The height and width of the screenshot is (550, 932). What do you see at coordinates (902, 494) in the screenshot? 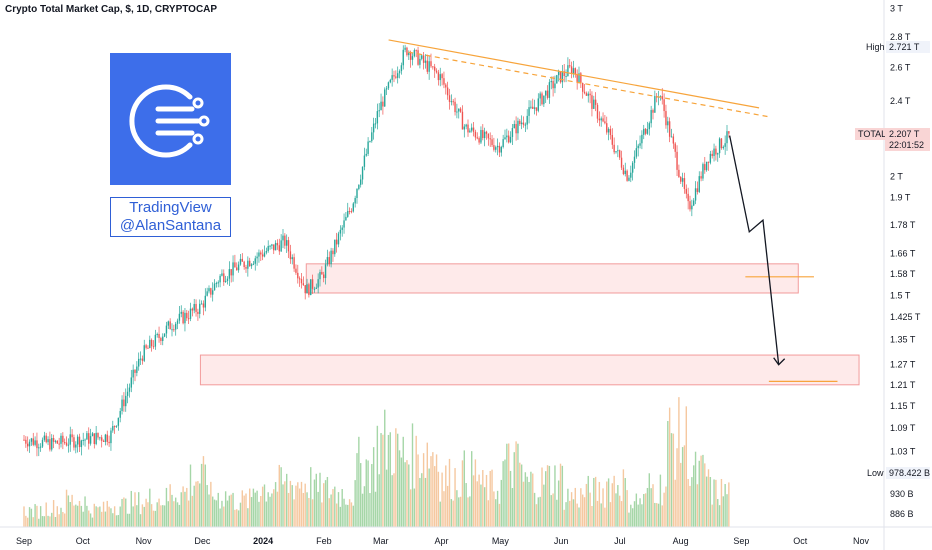
I see `price-tick-label: 930 B` at bounding box center [902, 494].